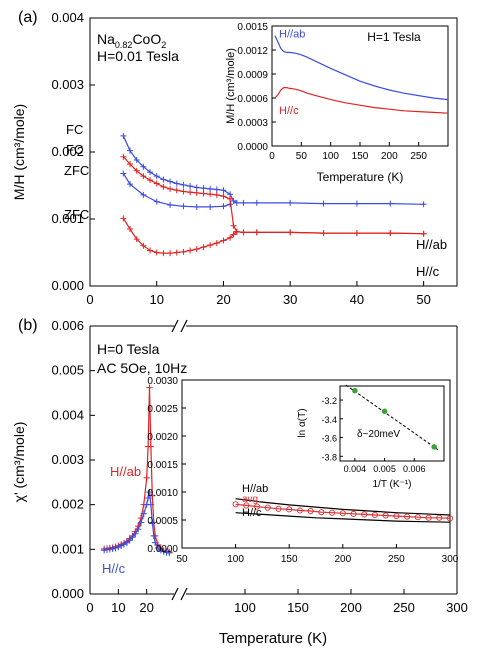  Describe the element at coordinates (255, 489) in the screenshot. I see `label-hab-inset: H//ab` at that location.